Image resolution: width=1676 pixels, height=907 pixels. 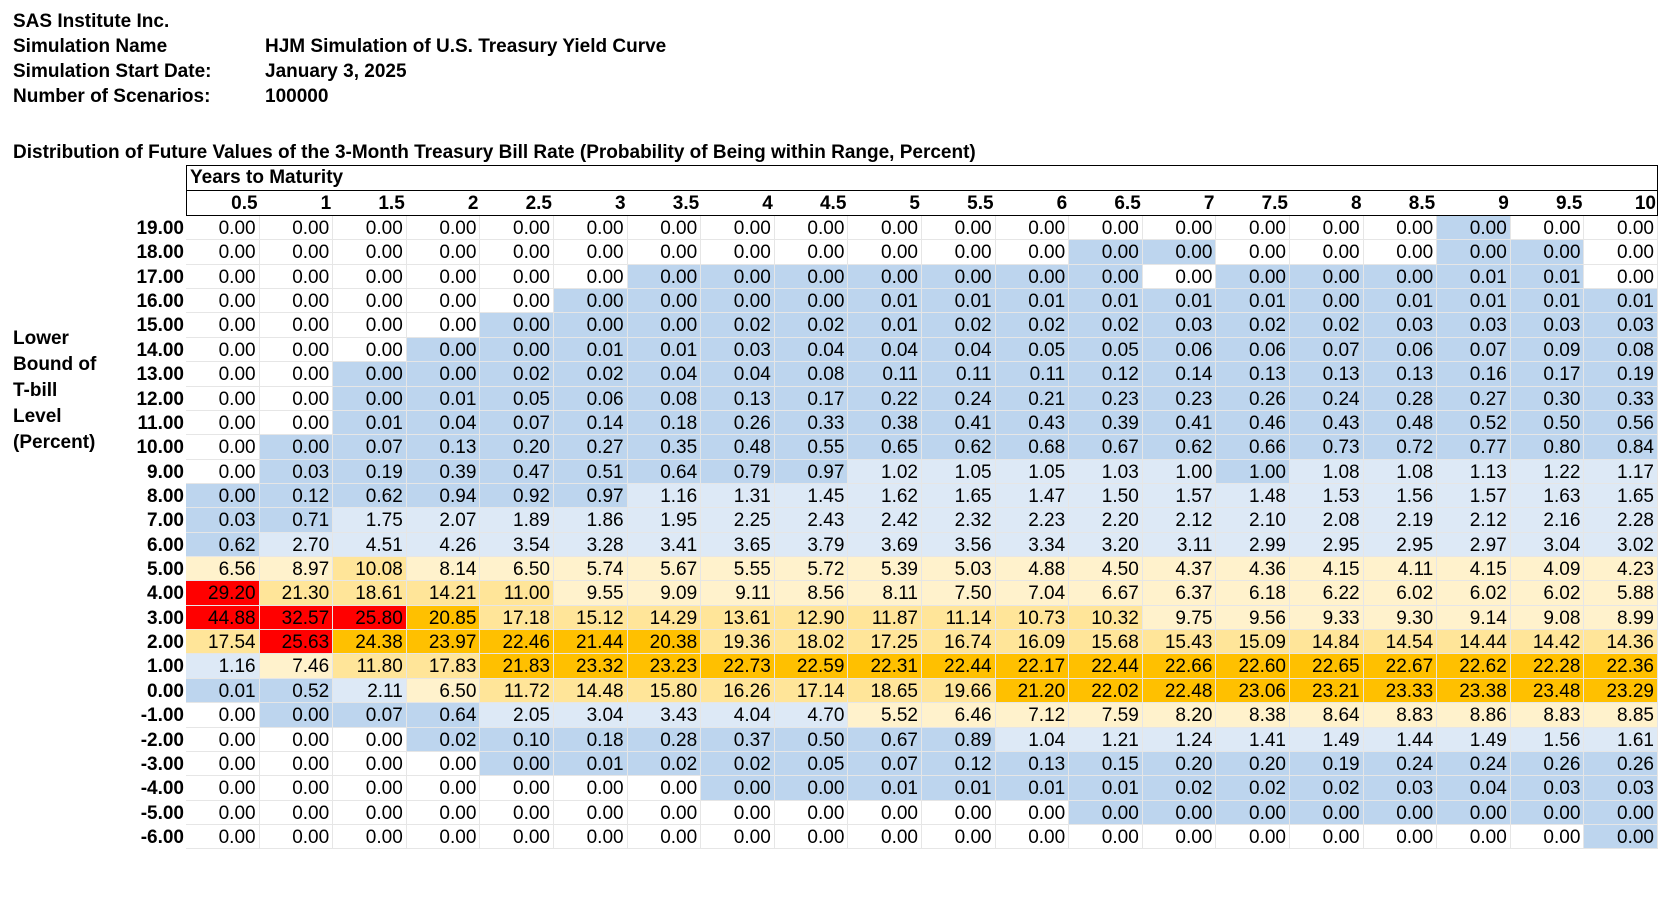 What do you see at coordinates (517, 618) in the screenshot?
I see `probability-cell: 17.18` at bounding box center [517, 618].